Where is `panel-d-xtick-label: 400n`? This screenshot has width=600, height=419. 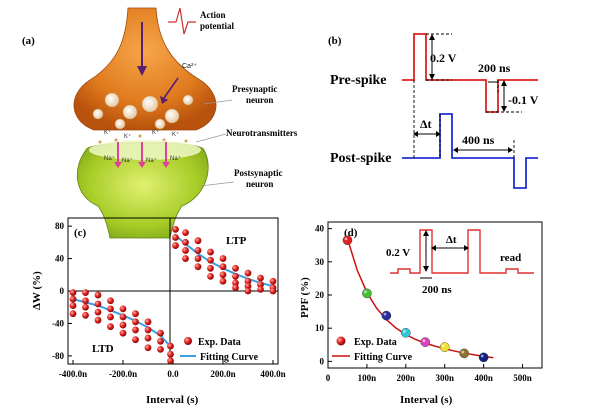
panel-d-xtick-label: 400n is located at coordinates (483, 378).